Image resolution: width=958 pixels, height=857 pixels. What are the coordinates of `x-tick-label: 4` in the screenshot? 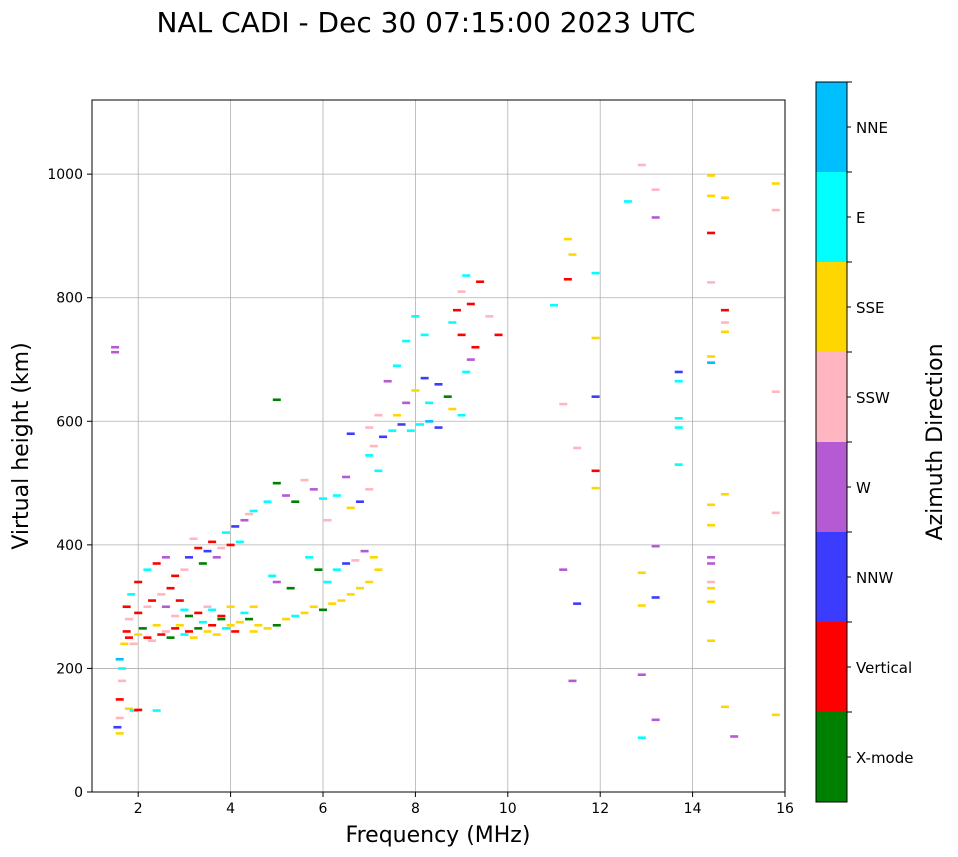 It's located at (230, 809).